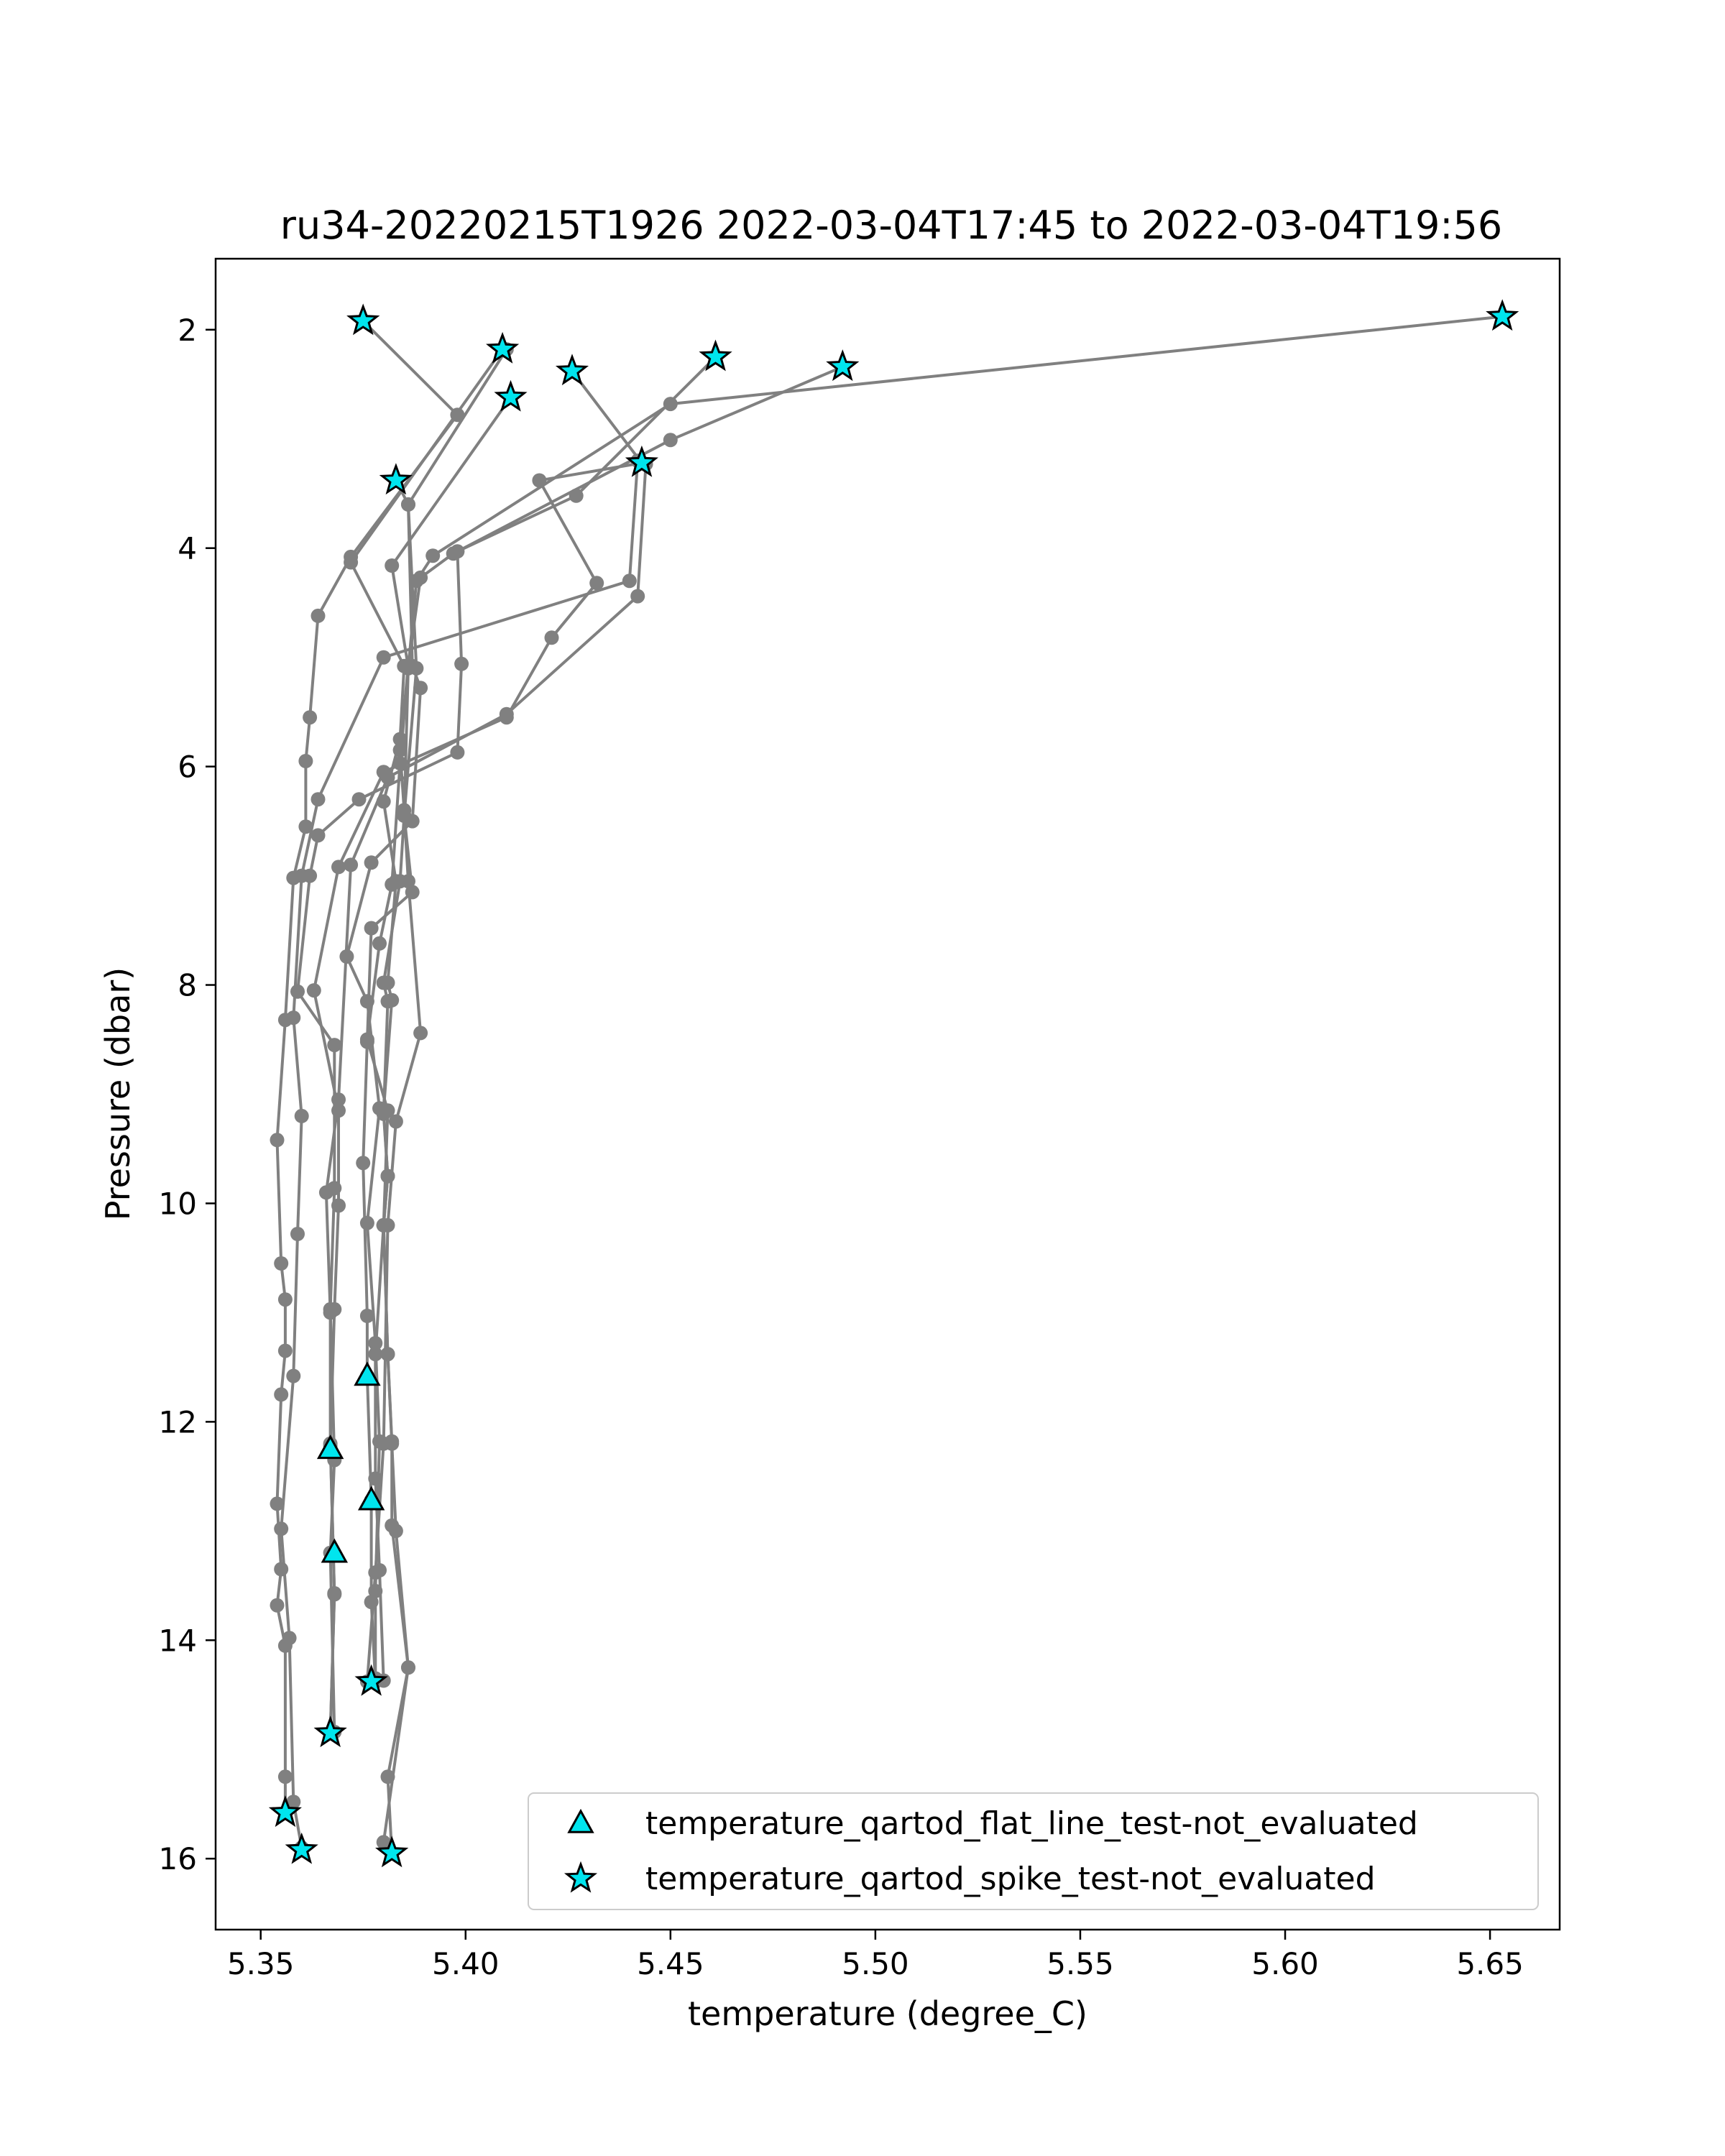  Describe the element at coordinates (178, 1203) in the screenshot. I see `y-tick-label: 10` at that location.